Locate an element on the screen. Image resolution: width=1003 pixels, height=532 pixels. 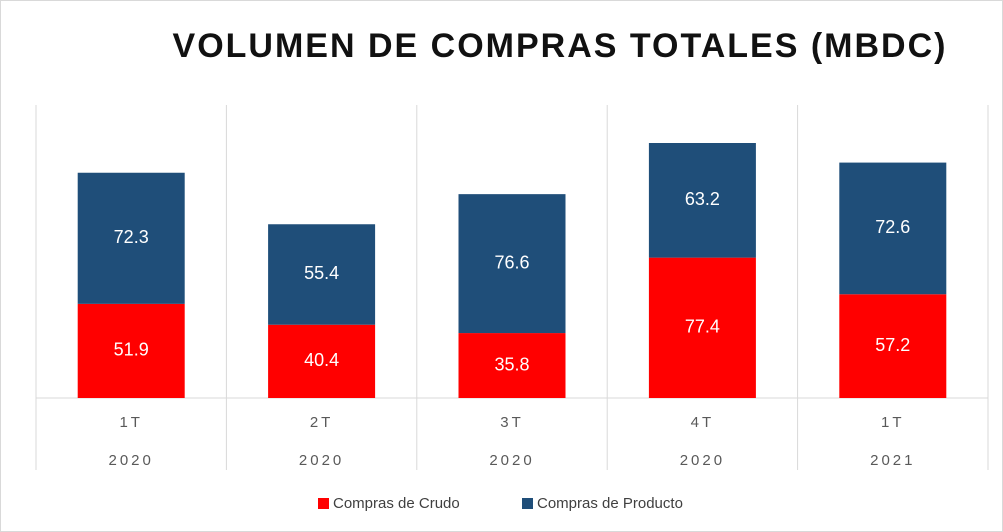
legend-label: Compras de Producto is located at coordinates (610, 503).